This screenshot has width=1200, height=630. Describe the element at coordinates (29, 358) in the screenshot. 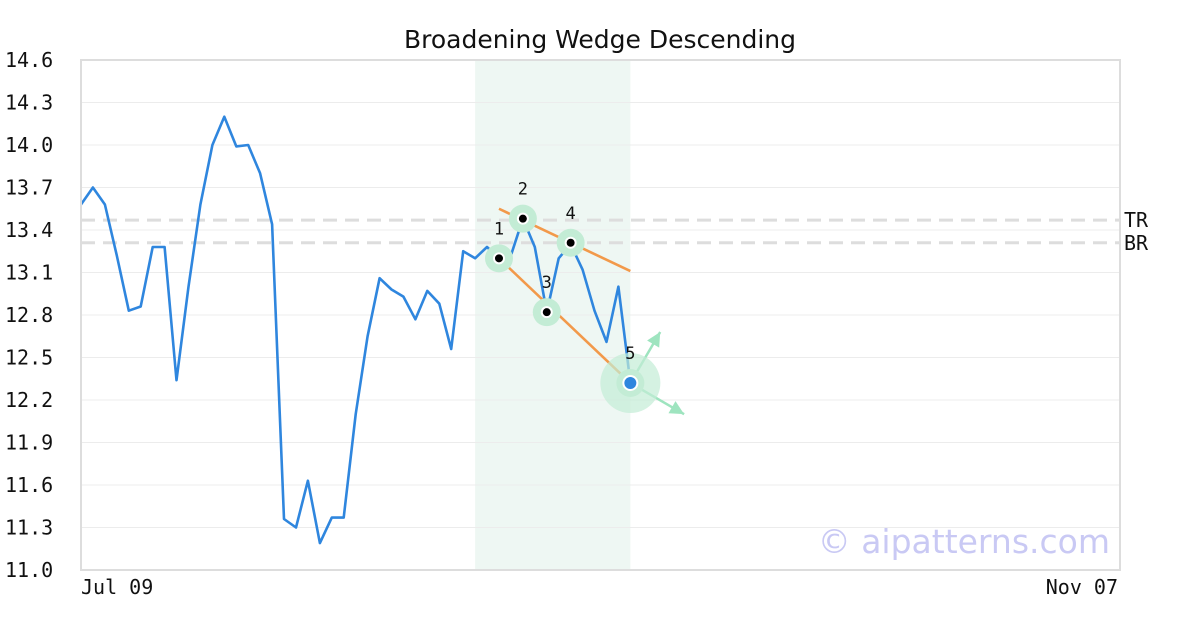

I see `y-tick-label: 12.5` at that location.